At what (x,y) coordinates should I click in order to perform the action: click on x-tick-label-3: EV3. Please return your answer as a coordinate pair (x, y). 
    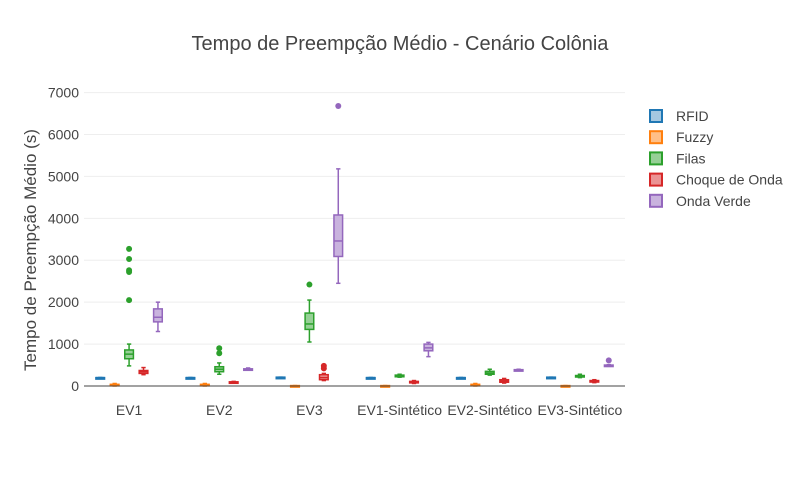
    Looking at the image, I should click on (309, 410).